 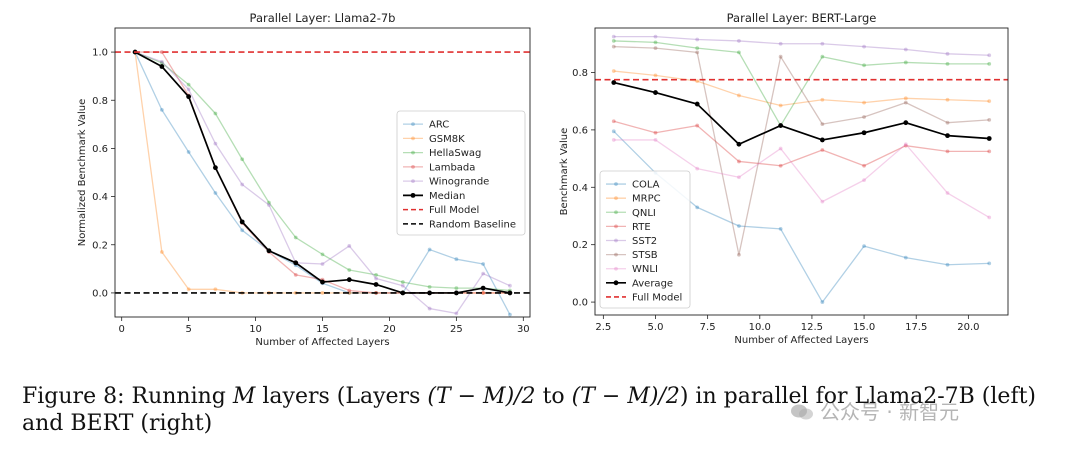 I want to click on legend-entry-lambada: Lambada, so click(x=439, y=167).